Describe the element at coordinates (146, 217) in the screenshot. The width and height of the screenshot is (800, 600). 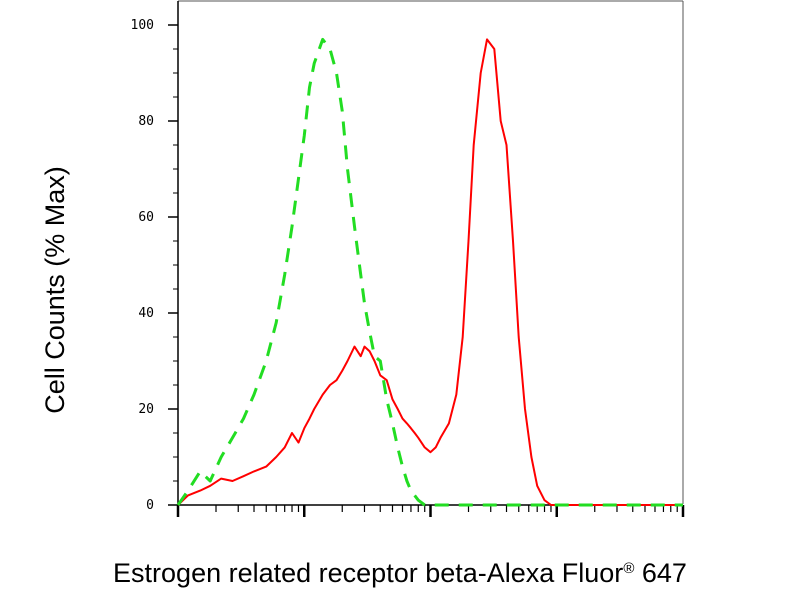
I see `y-tick-label: 60` at that location.